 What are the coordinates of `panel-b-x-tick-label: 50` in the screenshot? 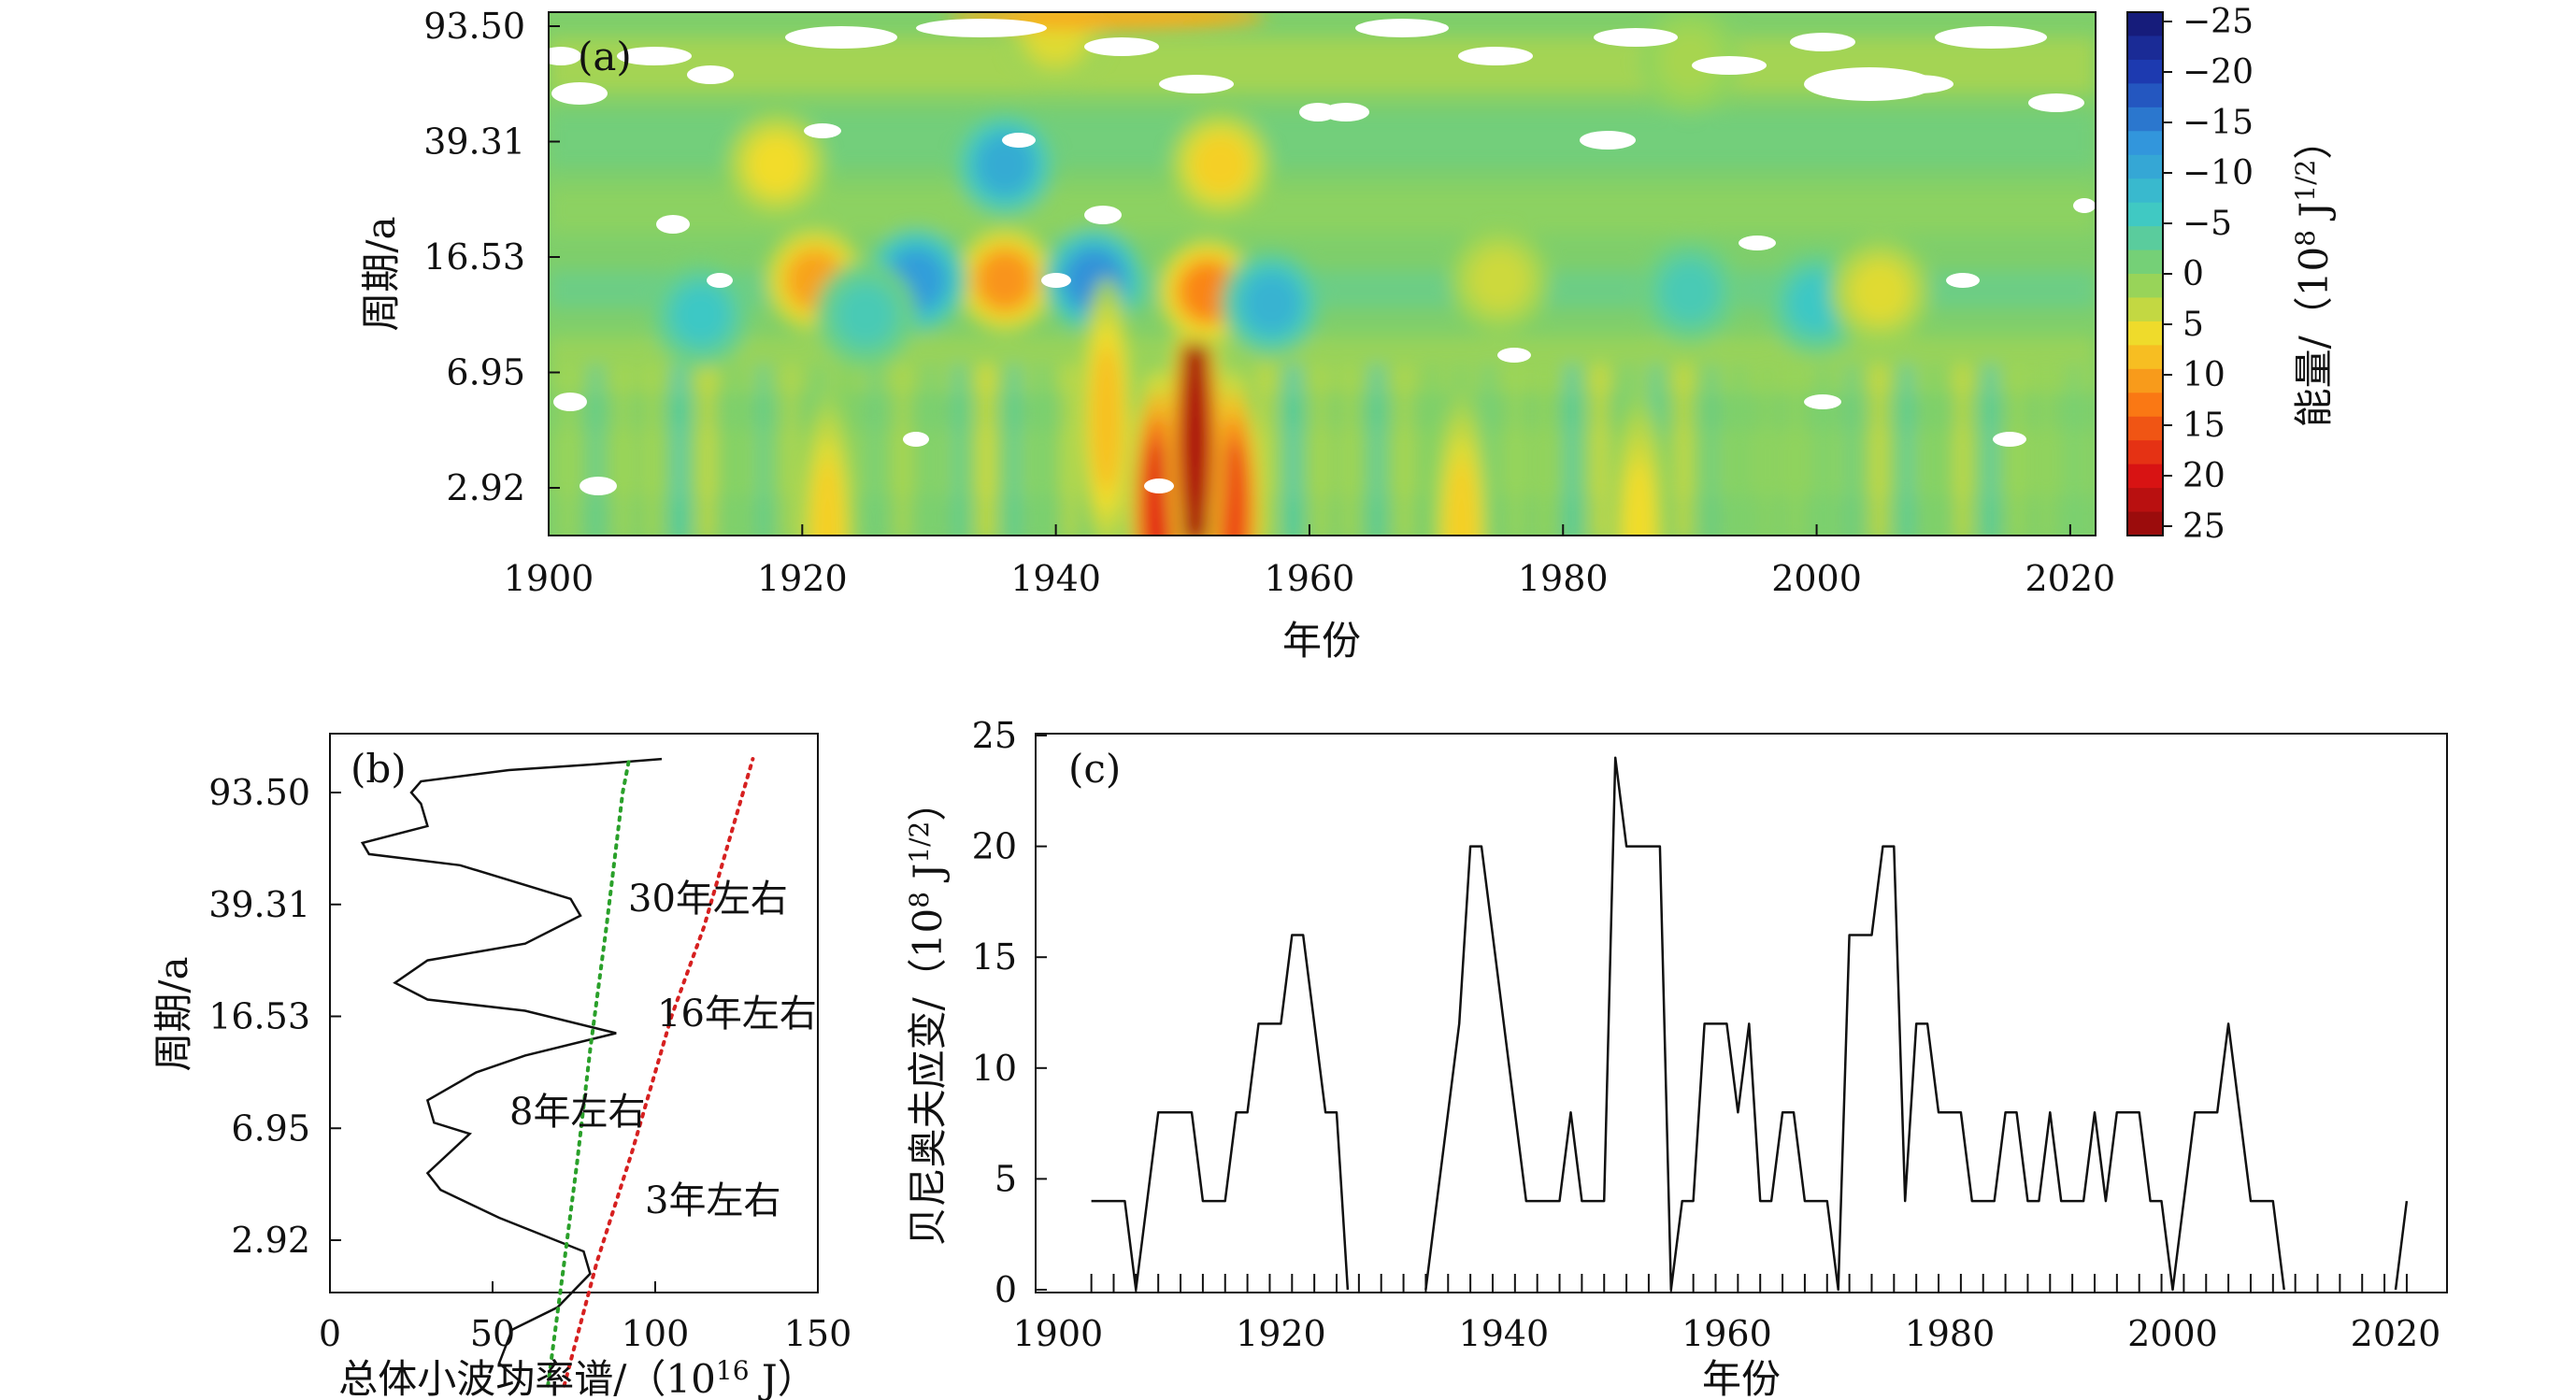 It's located at (492, 1333).